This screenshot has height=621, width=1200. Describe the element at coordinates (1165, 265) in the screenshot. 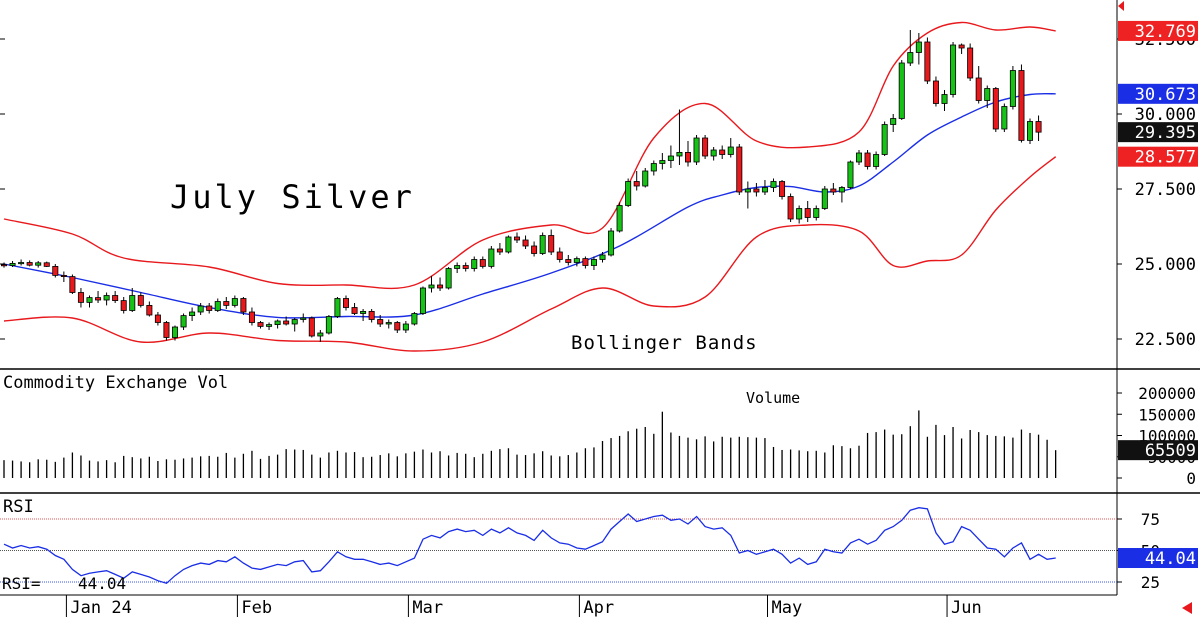

I see `price-tick-label: 25.000` at that location.